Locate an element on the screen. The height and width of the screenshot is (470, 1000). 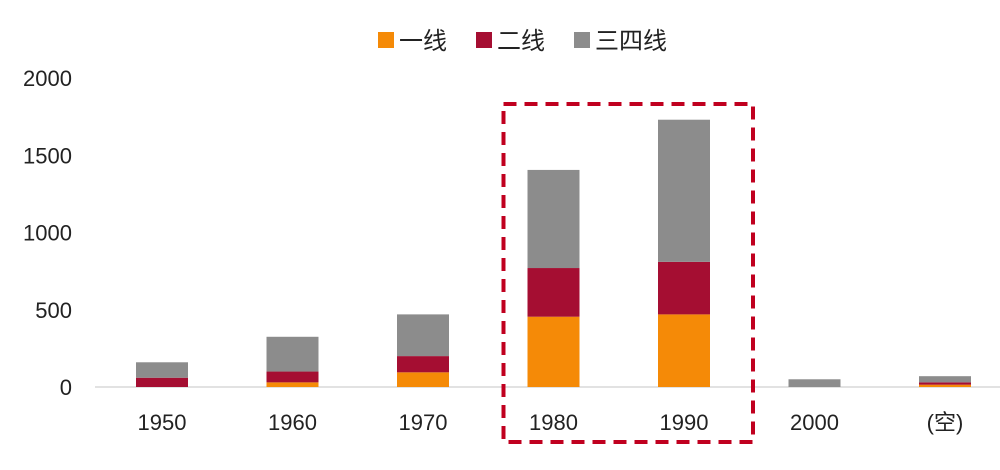
x-tick-label: (空) is located at coordinates (945, 422).